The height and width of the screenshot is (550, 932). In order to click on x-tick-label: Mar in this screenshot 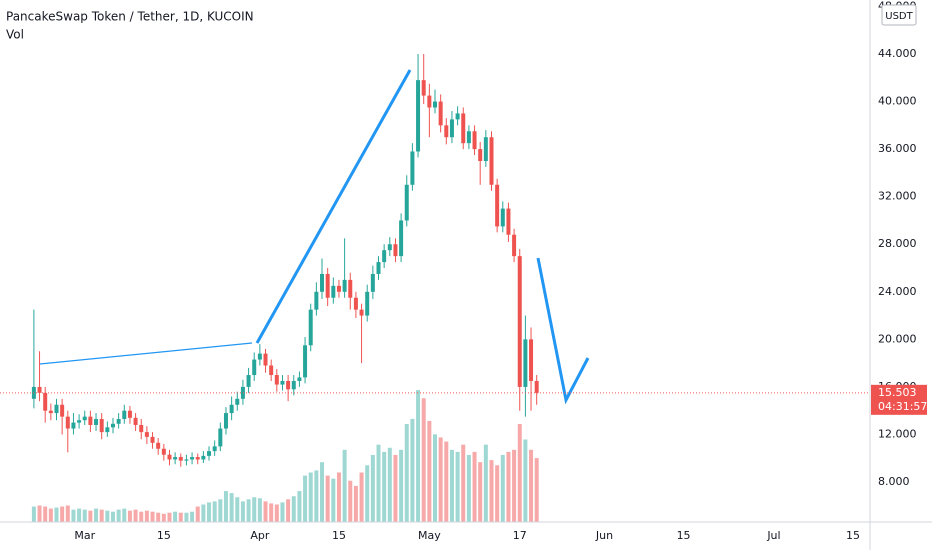, I will do `click(84, 535)`.